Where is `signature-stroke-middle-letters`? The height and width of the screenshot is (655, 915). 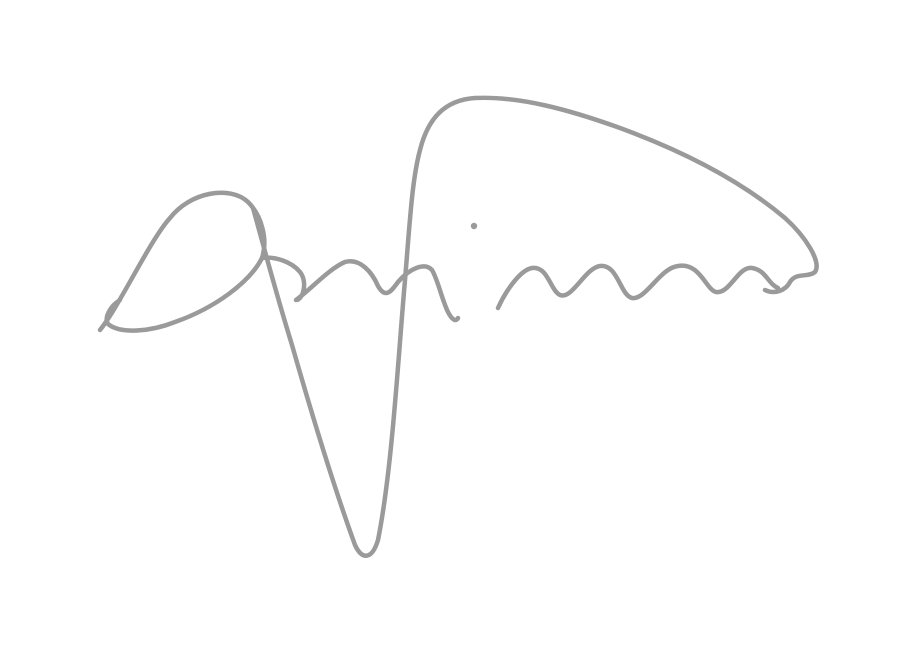 signature-stroke-middle-letters is located at coordinates (360, 289).